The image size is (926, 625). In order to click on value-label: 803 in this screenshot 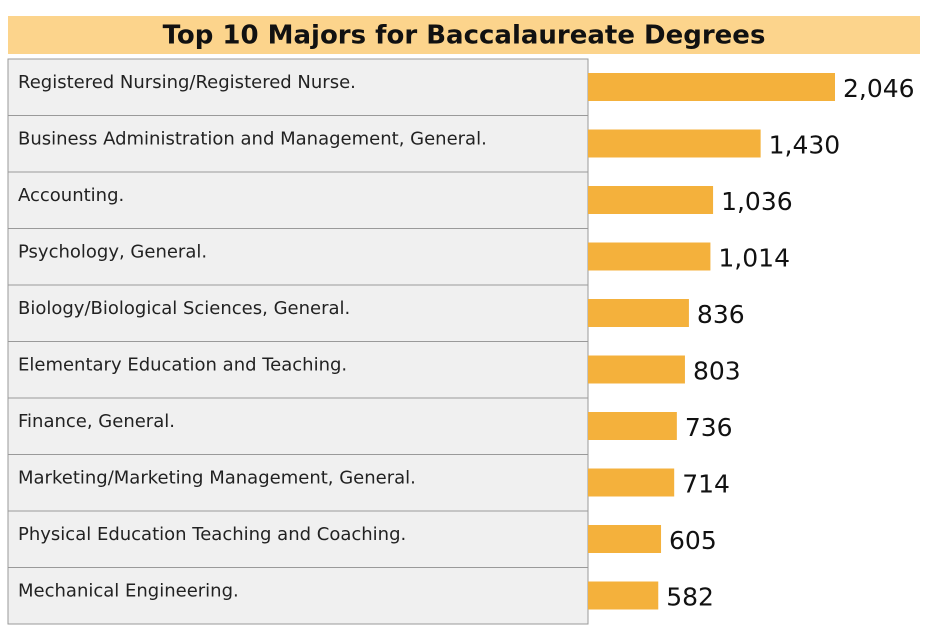, I will do `click(717, 371)`.